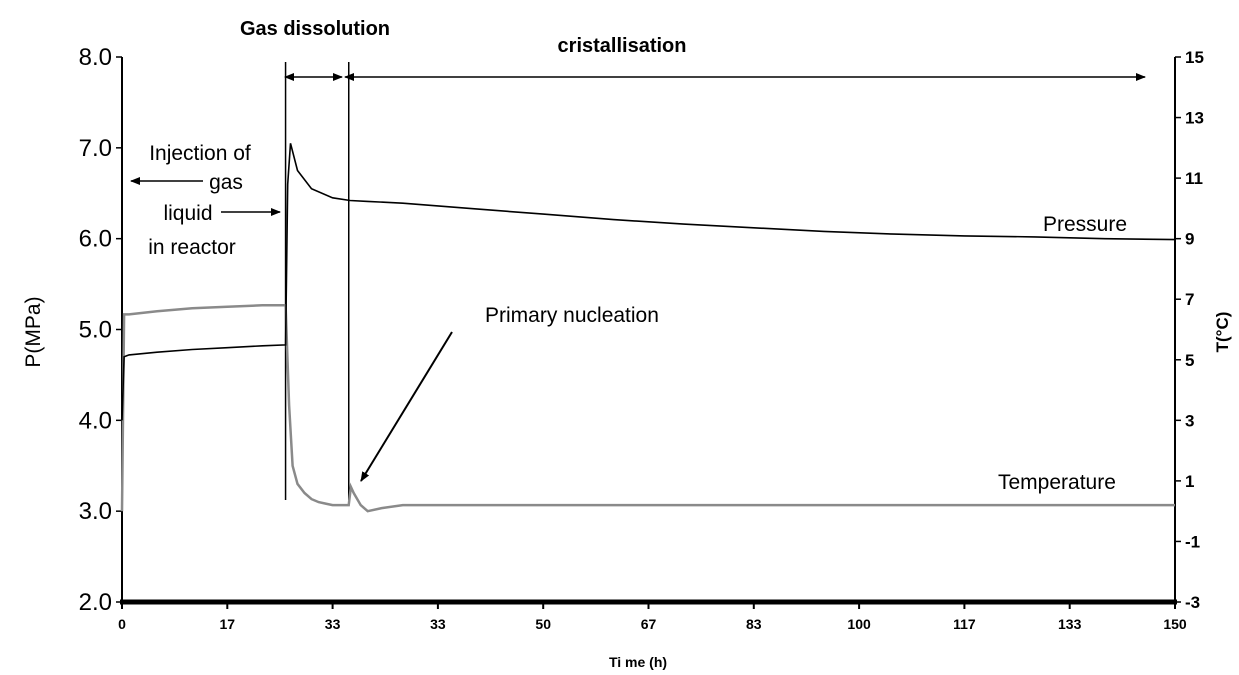 The height and width of the screenshot is (675, 1239). I want to click on pressure-series-label: Pressure, so click(1085, 224).